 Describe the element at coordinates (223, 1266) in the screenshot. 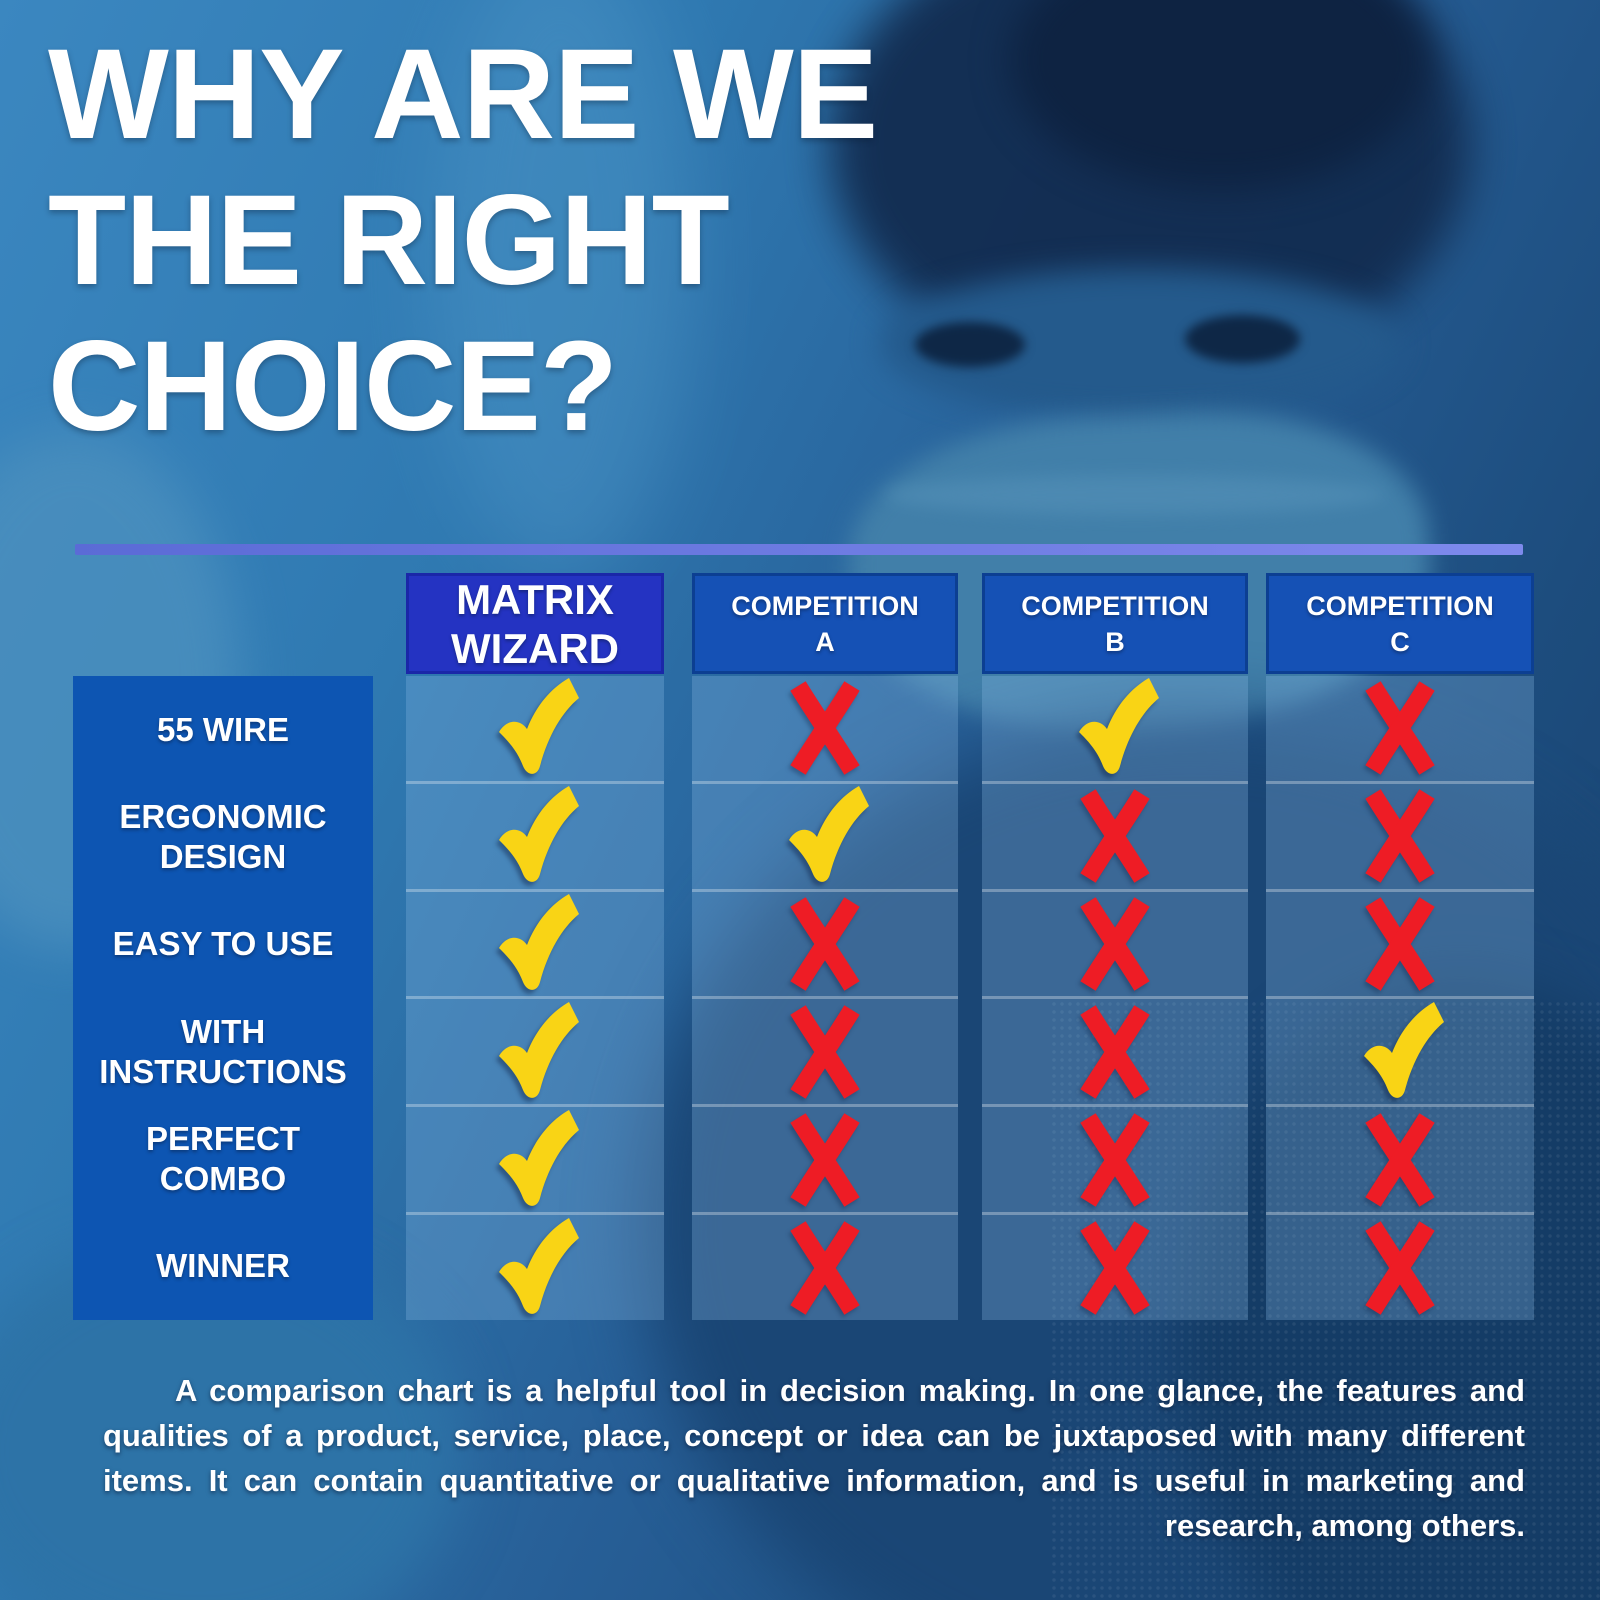

I see `feature-label: WINNER` at that location.